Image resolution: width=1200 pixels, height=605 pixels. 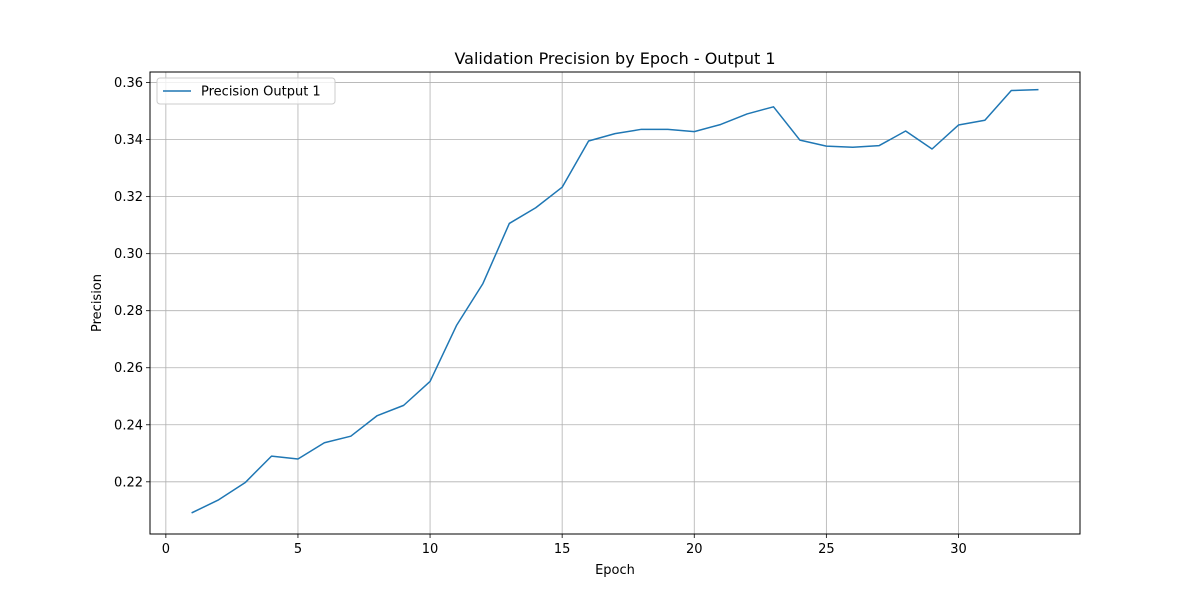 I want to click on x-tick-label: 30, so click(x=958, y=549).